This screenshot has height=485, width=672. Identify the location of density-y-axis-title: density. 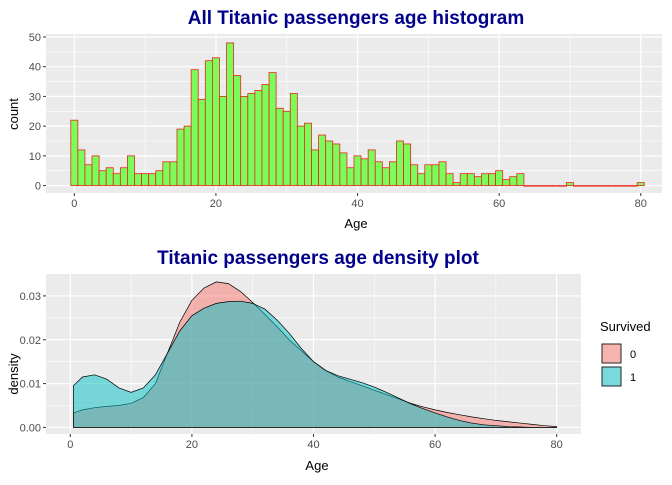
(13, 374).